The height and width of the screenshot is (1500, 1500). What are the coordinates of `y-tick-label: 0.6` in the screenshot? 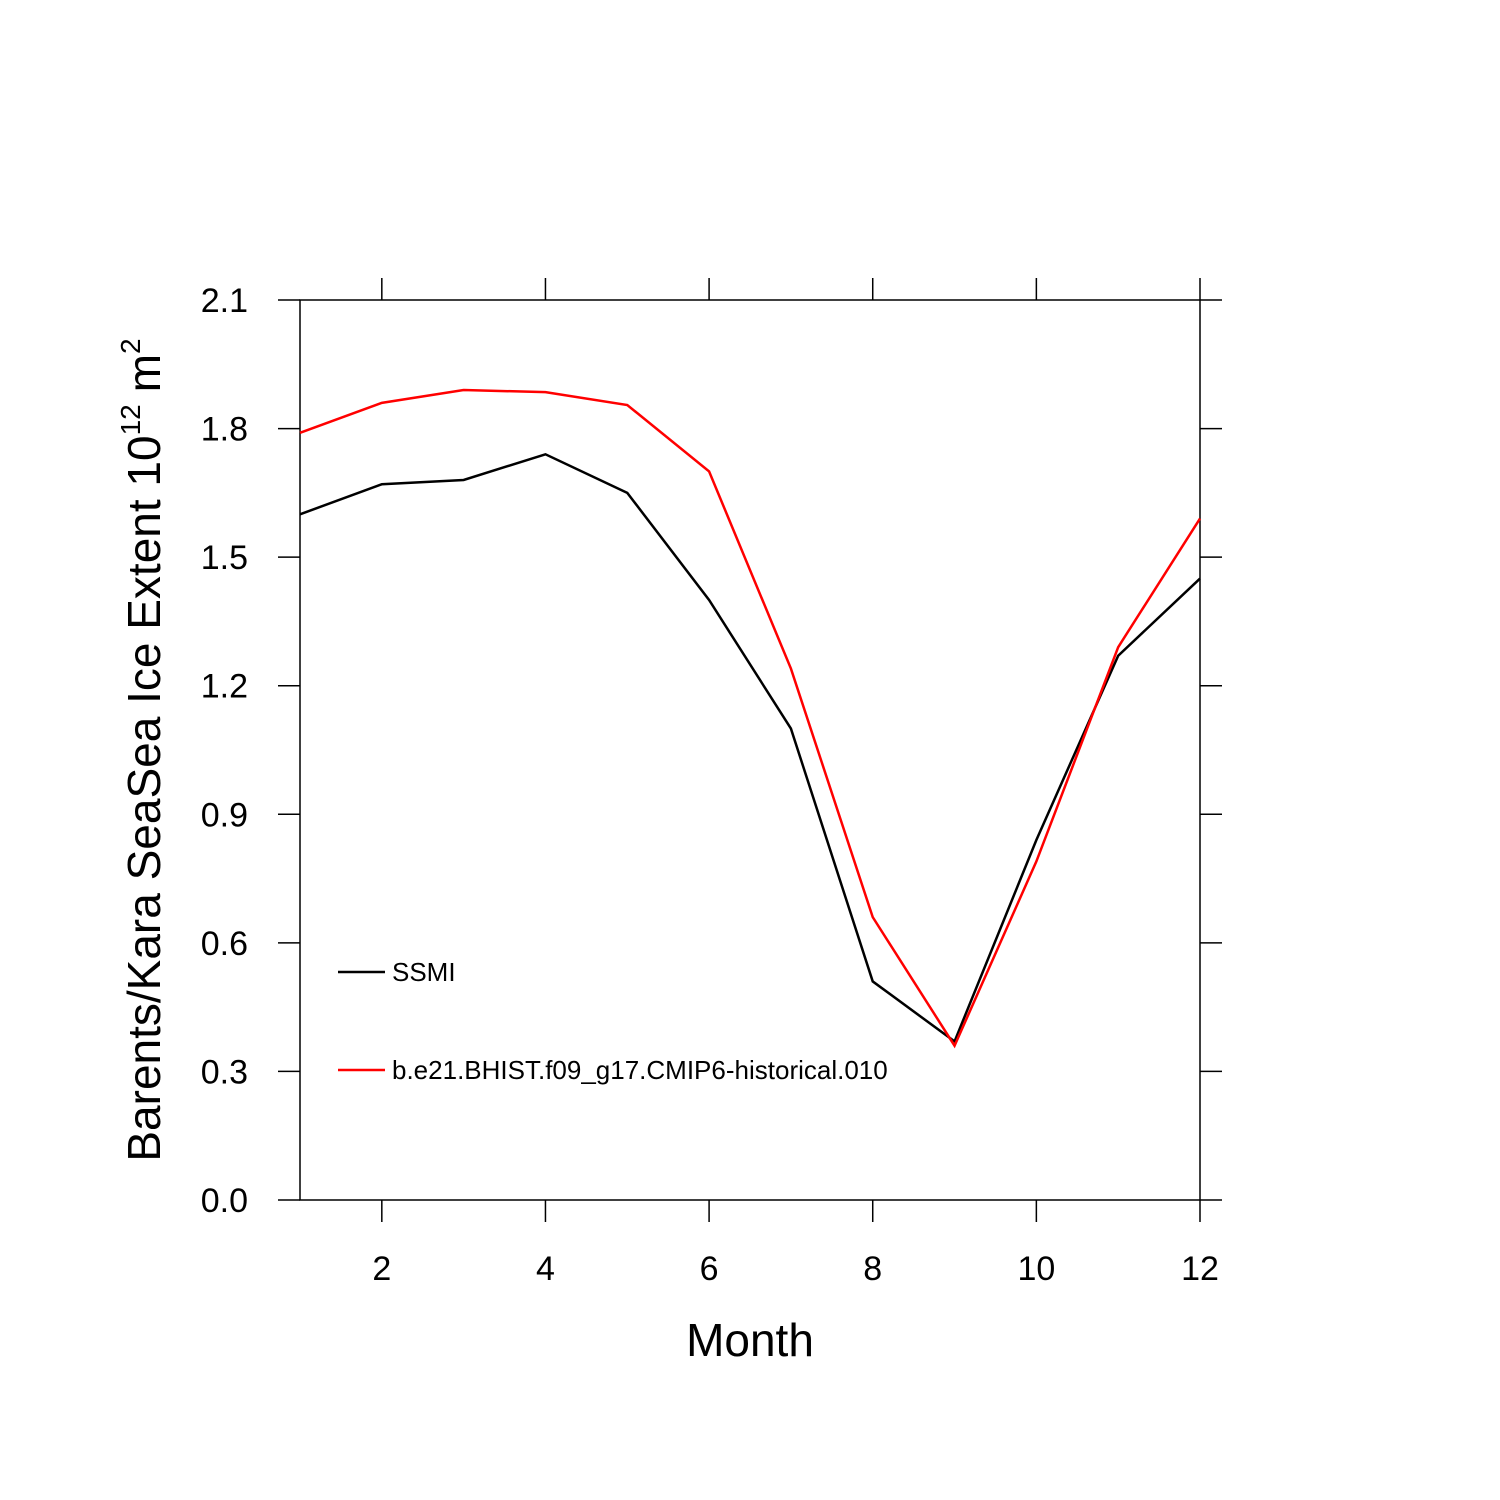 It's located at (224, 944).